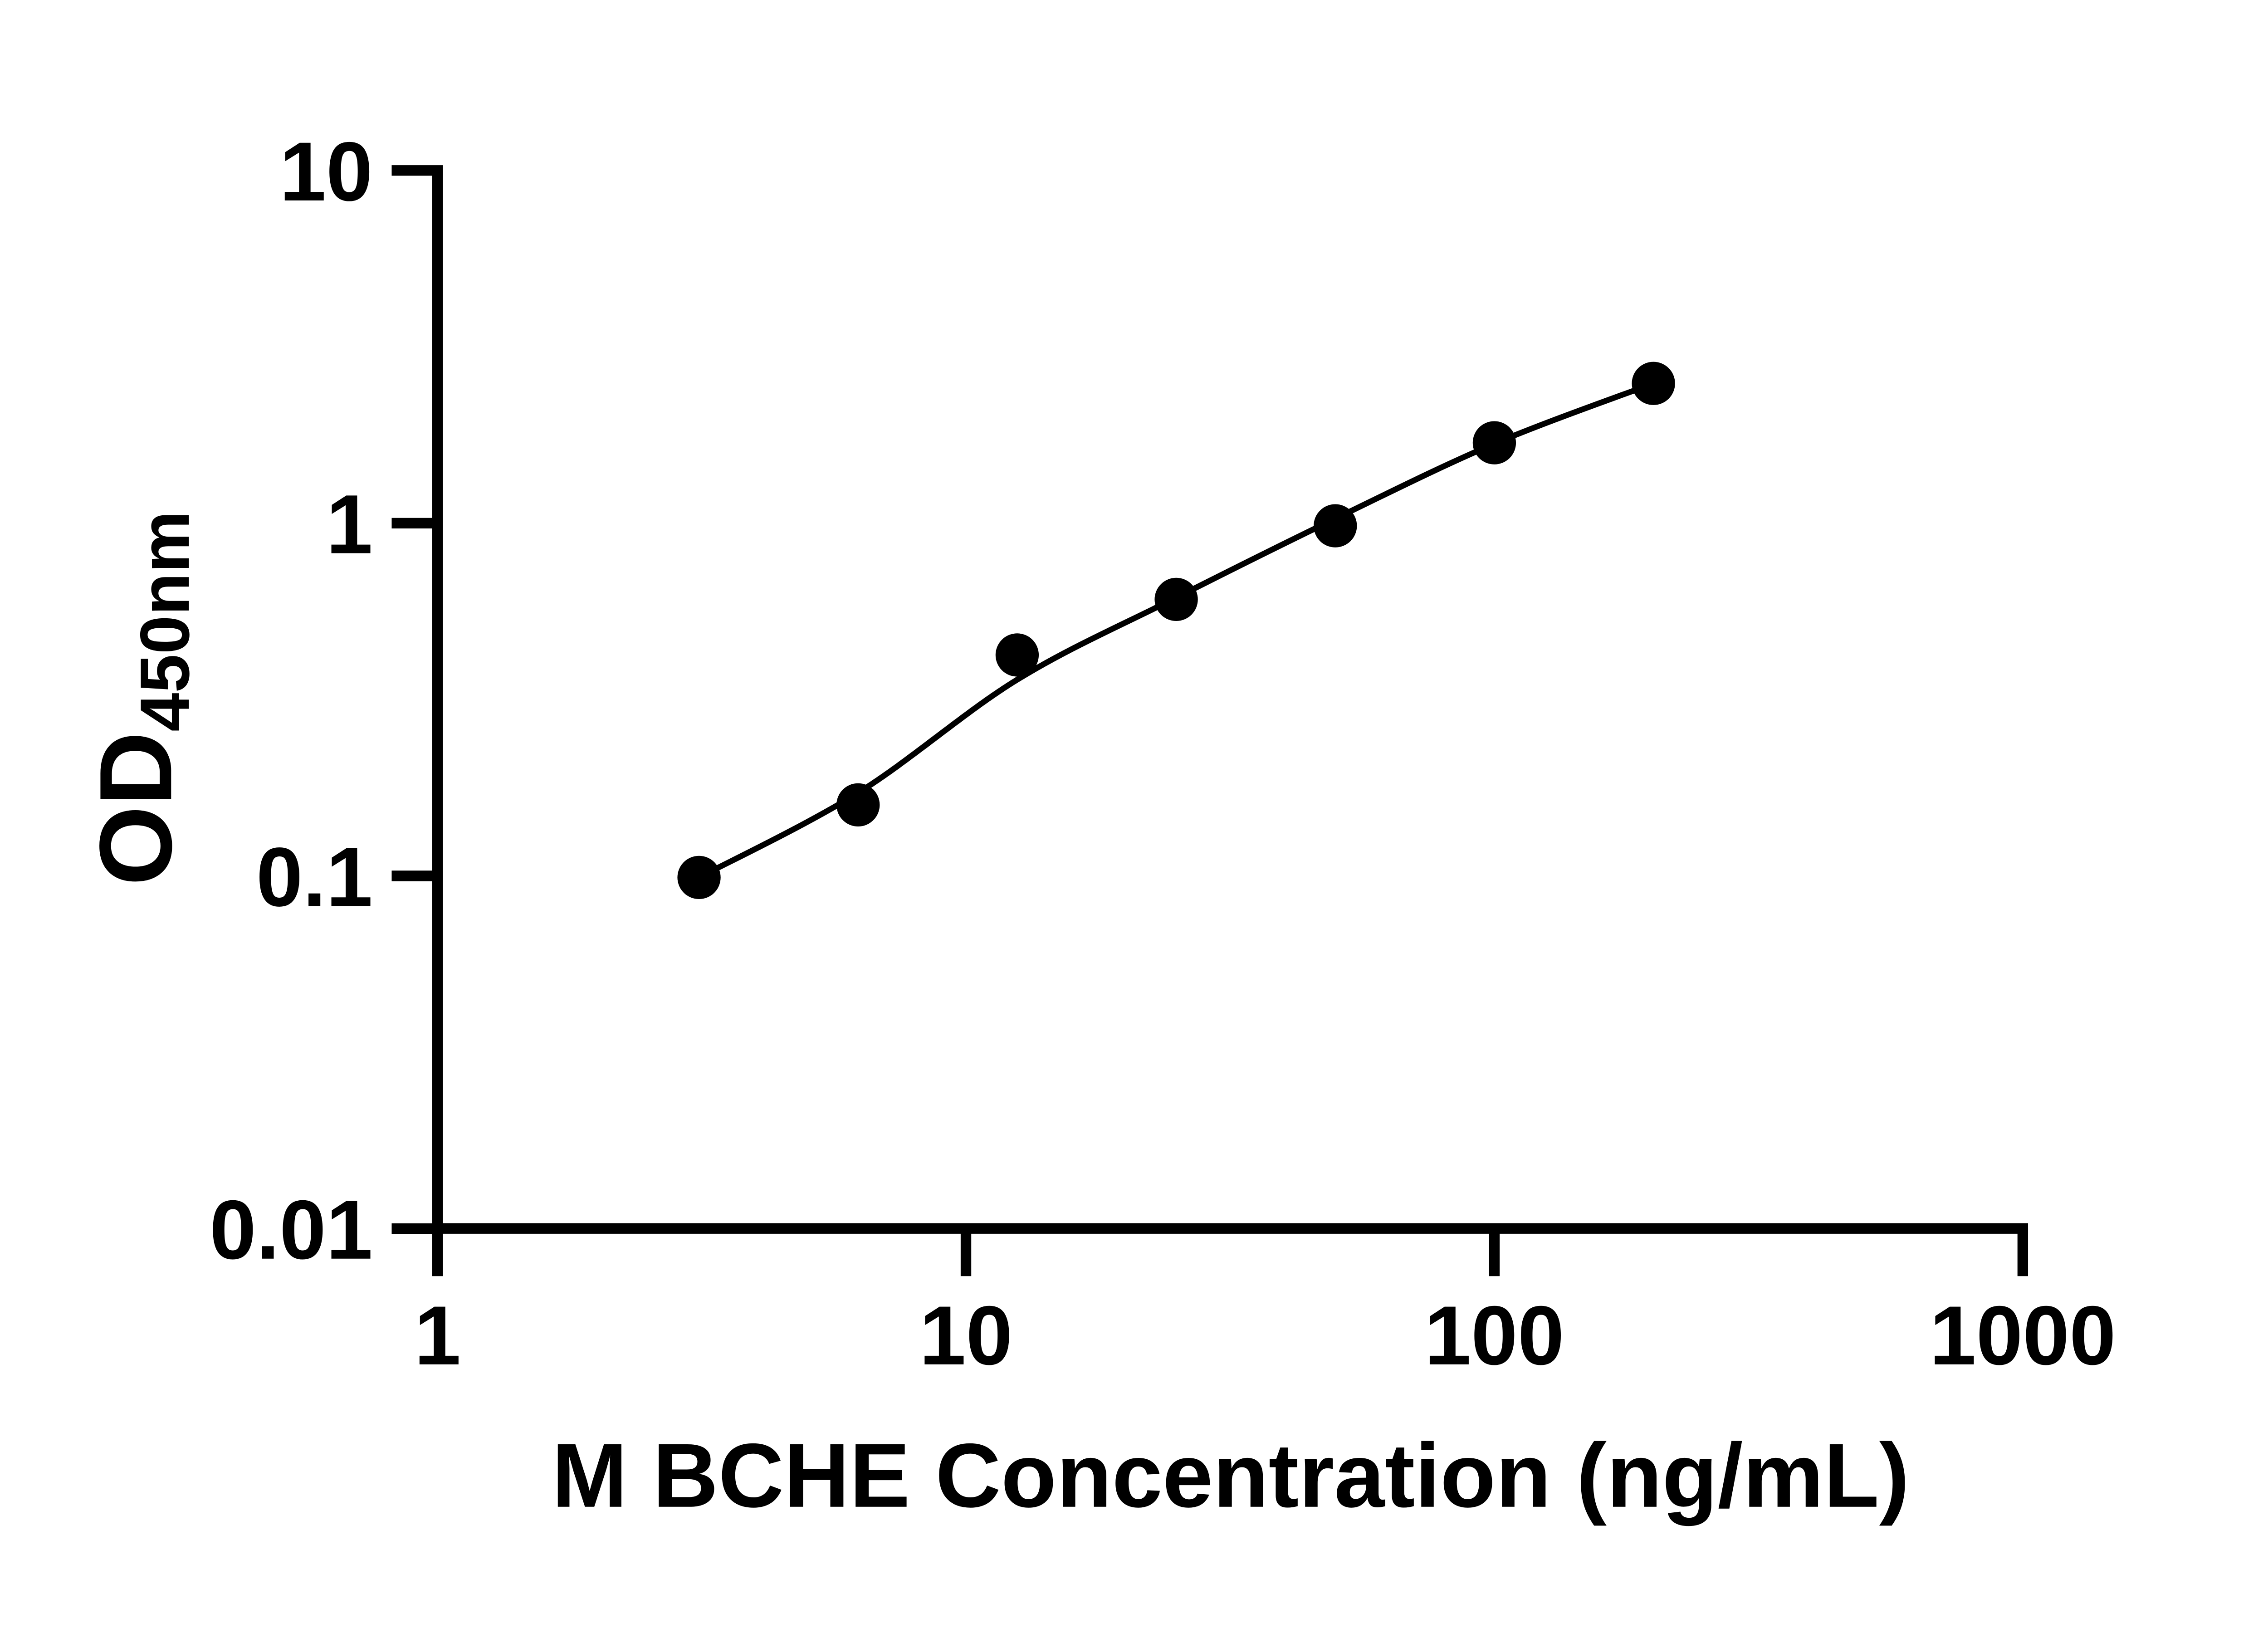 This screenshot has width=2268, height=1633. I want to click on y-axis-title-subscript: 450nm, so click(165, 621).